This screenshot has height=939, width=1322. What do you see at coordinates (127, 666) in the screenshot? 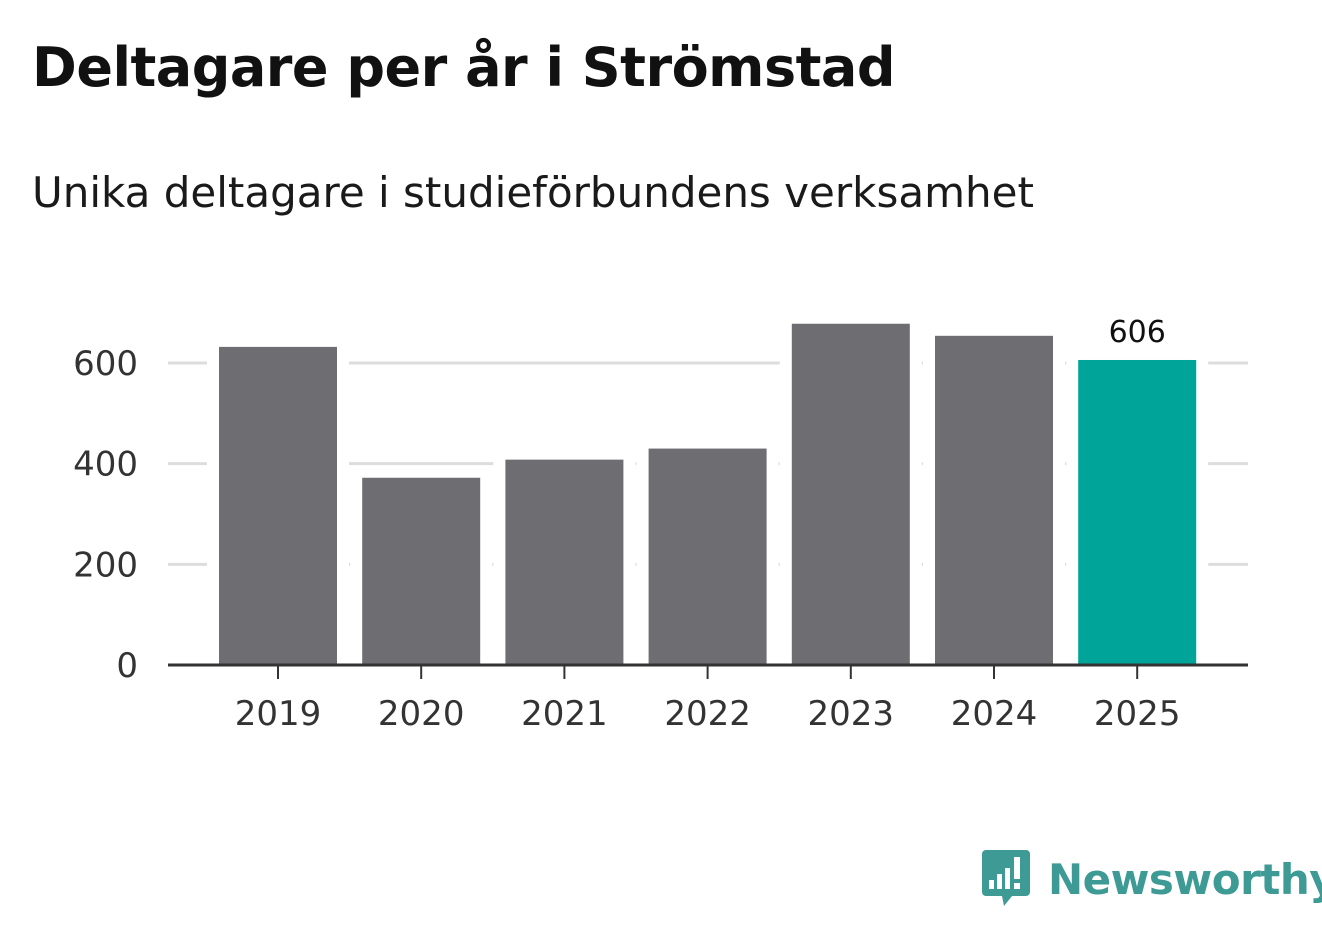
I see `y-tick-label: 0` at bounding box center [127, 666].